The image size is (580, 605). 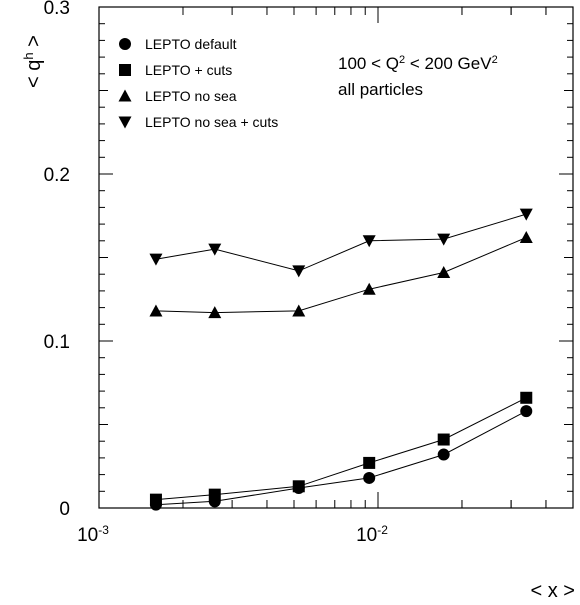 I want to click on legend-label: LEPTO default, so click(x=191, y=44).